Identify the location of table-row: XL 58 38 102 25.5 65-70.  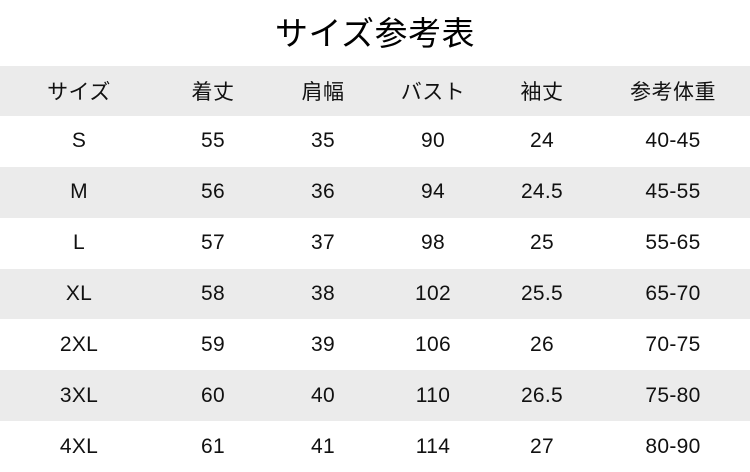
(375, 294).